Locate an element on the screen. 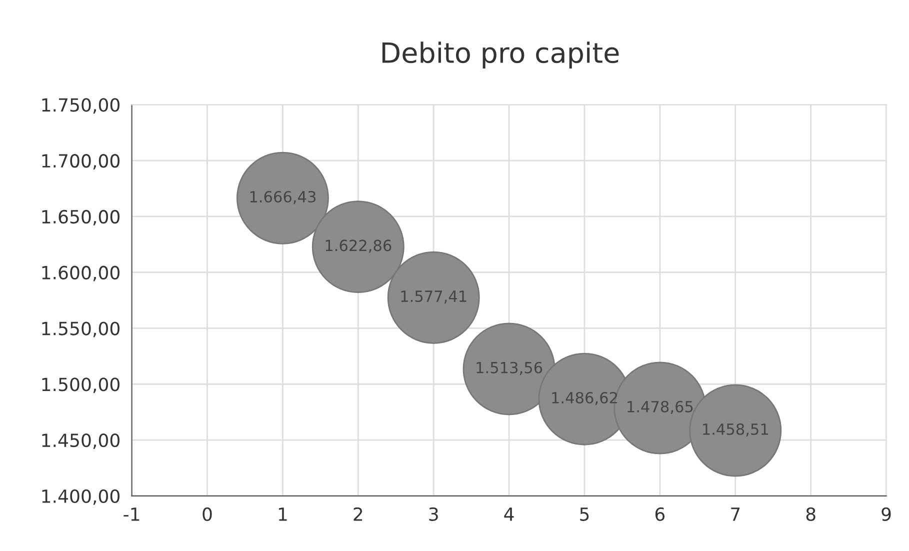  x-tick-label: 8 is located at coordinates (811, 514).